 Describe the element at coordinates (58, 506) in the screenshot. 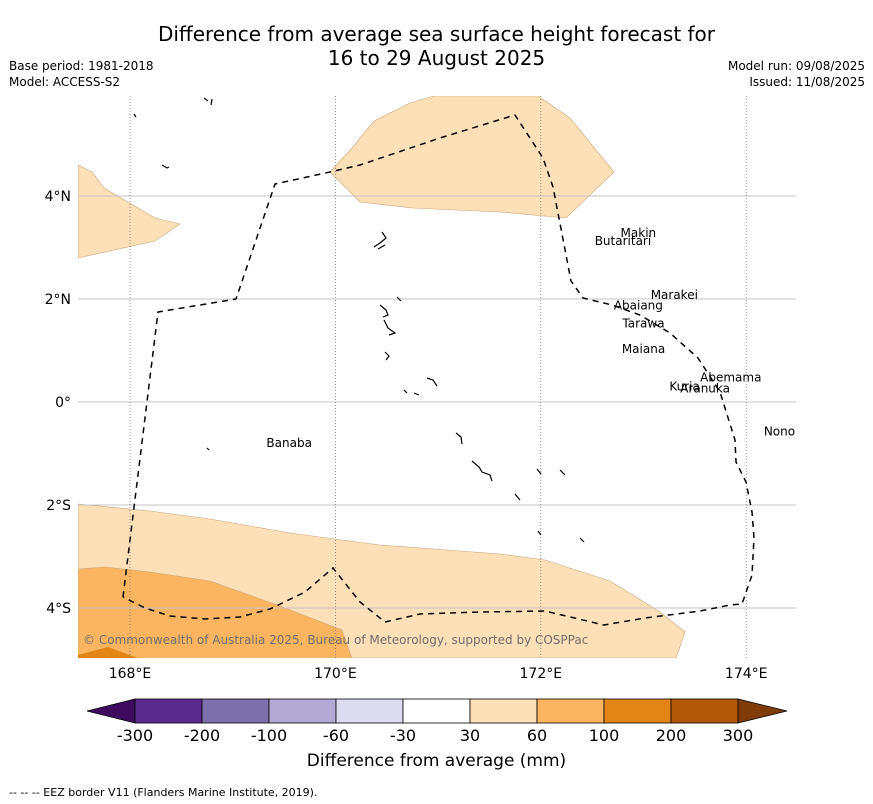

I see `lat-tick-label: 2°S` at that location.